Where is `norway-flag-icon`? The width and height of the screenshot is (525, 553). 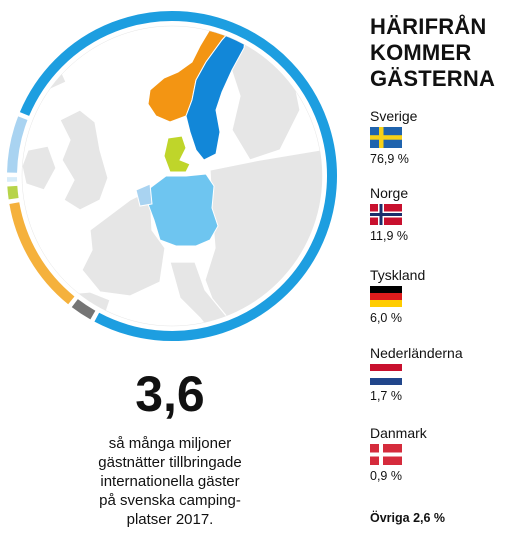 norway-flag-icon is located at coordinates (386, 214).